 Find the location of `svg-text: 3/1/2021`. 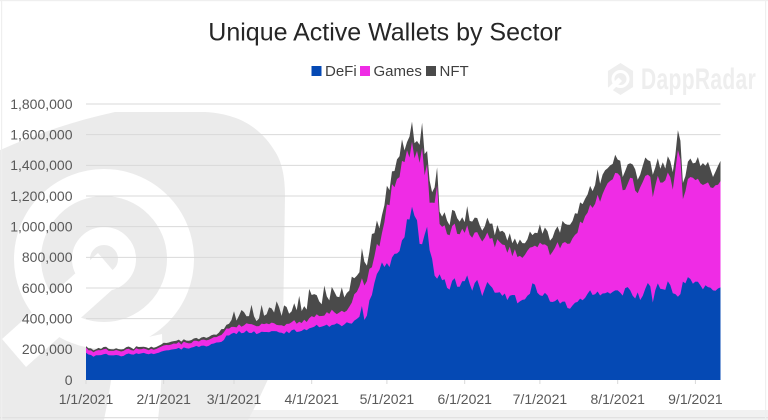

svg-text: 3/1/2021 is located at coordinates (234, 399).